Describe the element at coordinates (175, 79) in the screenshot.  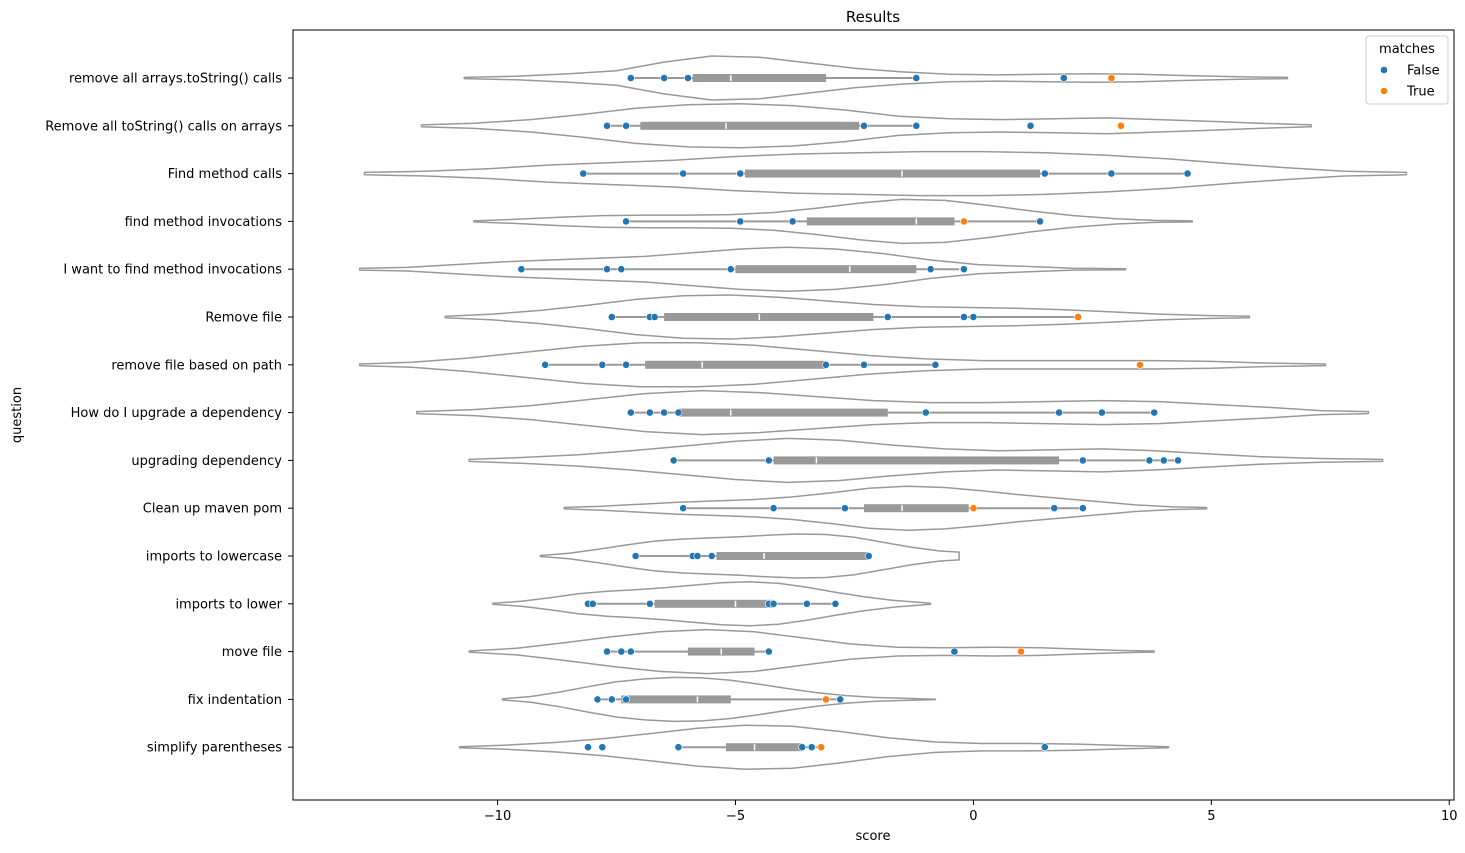
I see `y-tick-label: remove all arrays.toString() calls` at that location.